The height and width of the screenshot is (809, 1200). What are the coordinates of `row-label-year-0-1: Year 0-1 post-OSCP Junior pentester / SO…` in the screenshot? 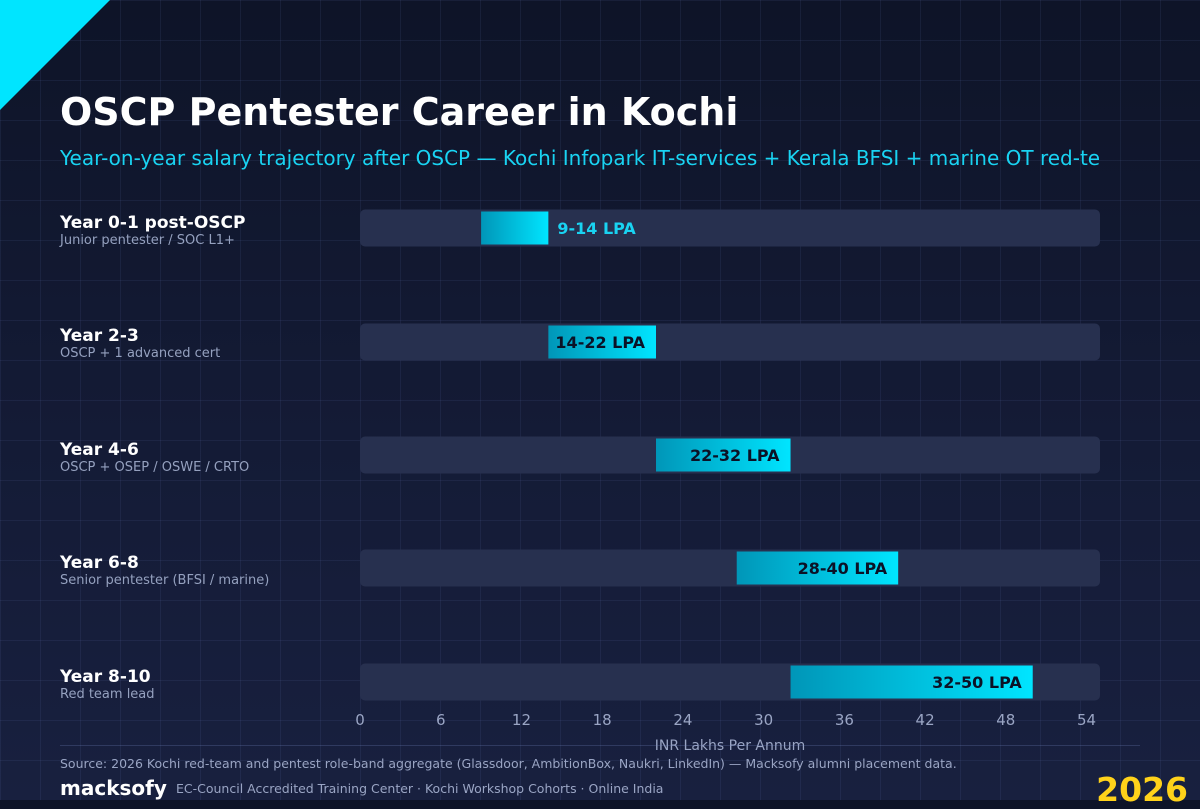 It's located at (205, 231).